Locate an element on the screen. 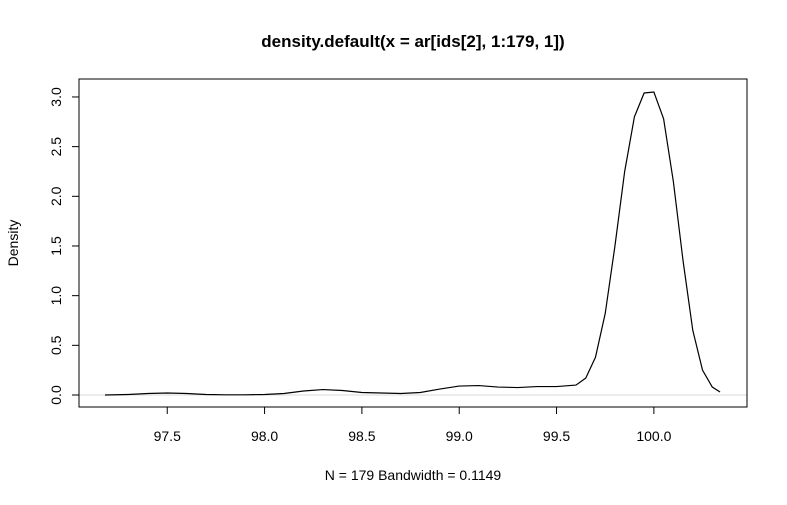  y-tick-label: 2.5 is located at coordinates (56, 147).